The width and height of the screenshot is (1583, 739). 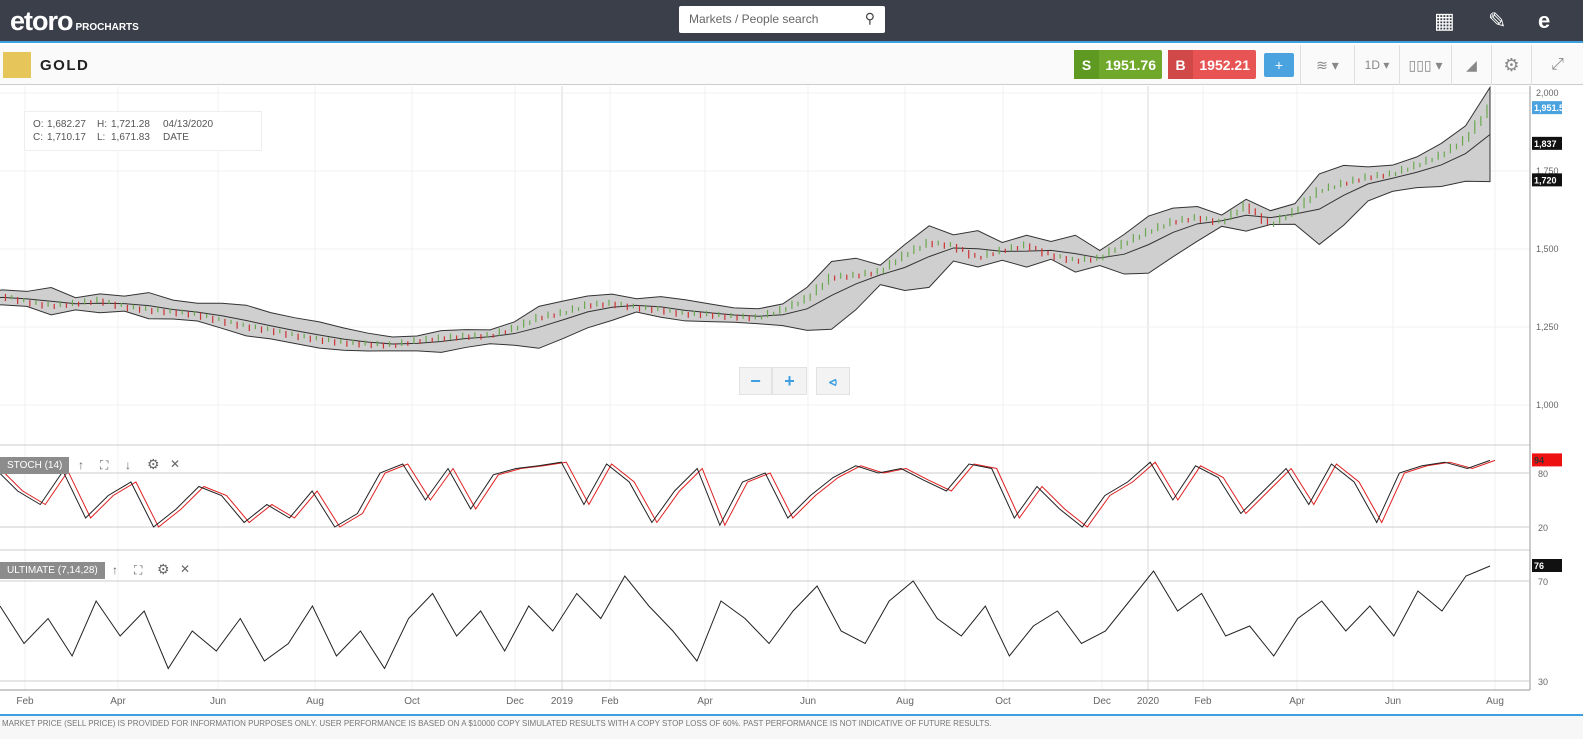 I want to click on move-down-icon: ↓, so click(x=128, y=465).